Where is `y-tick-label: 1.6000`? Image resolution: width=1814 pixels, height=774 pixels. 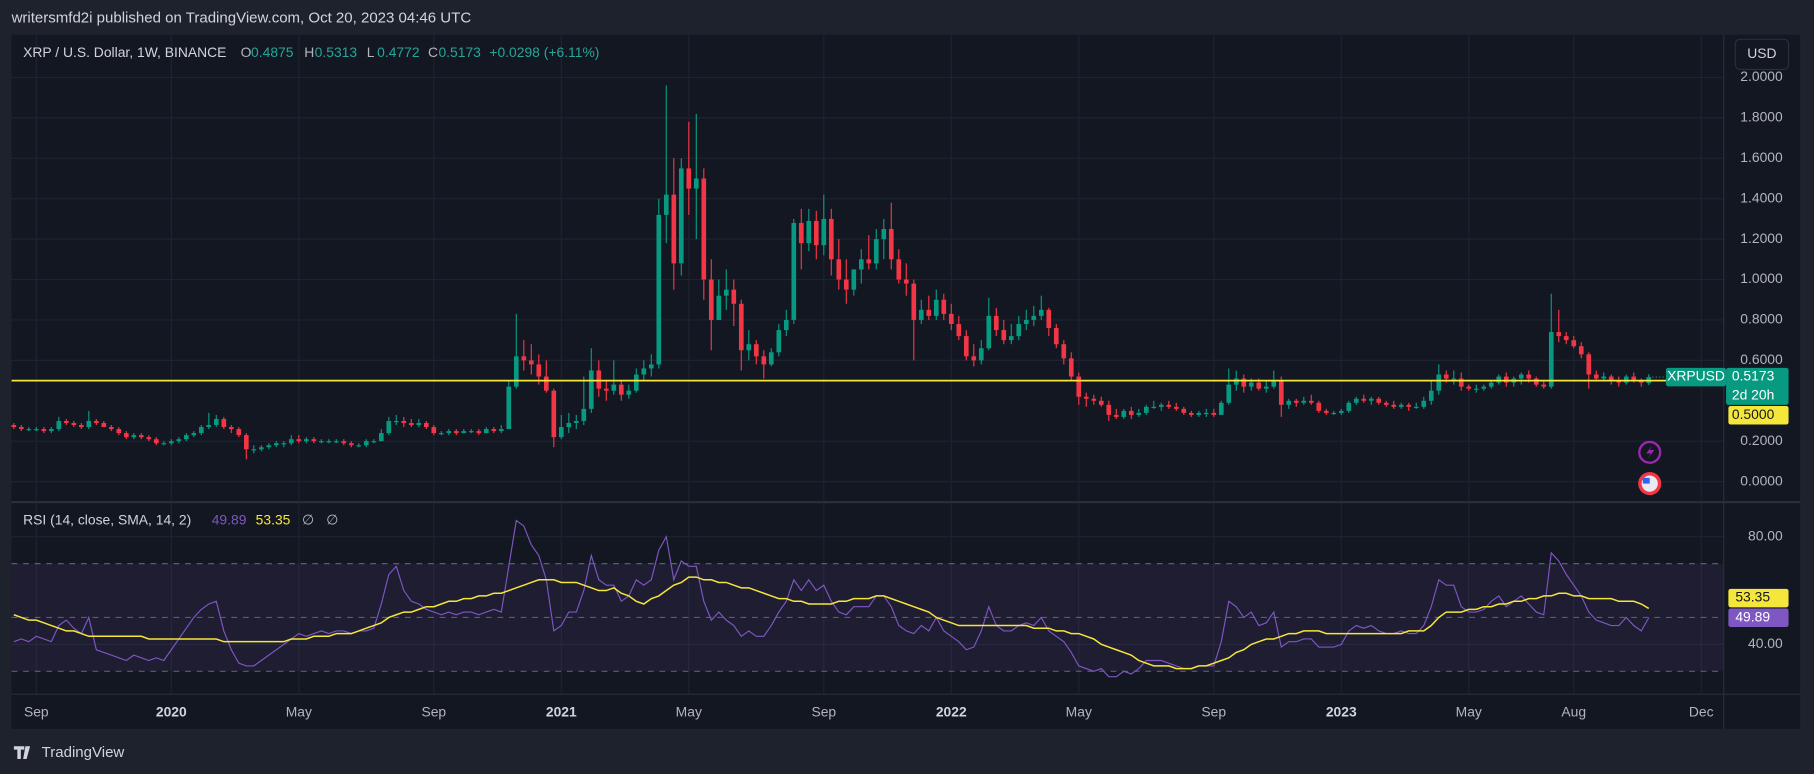
y-tick-label: 1.6000 is located at coordinates (1761, 157).